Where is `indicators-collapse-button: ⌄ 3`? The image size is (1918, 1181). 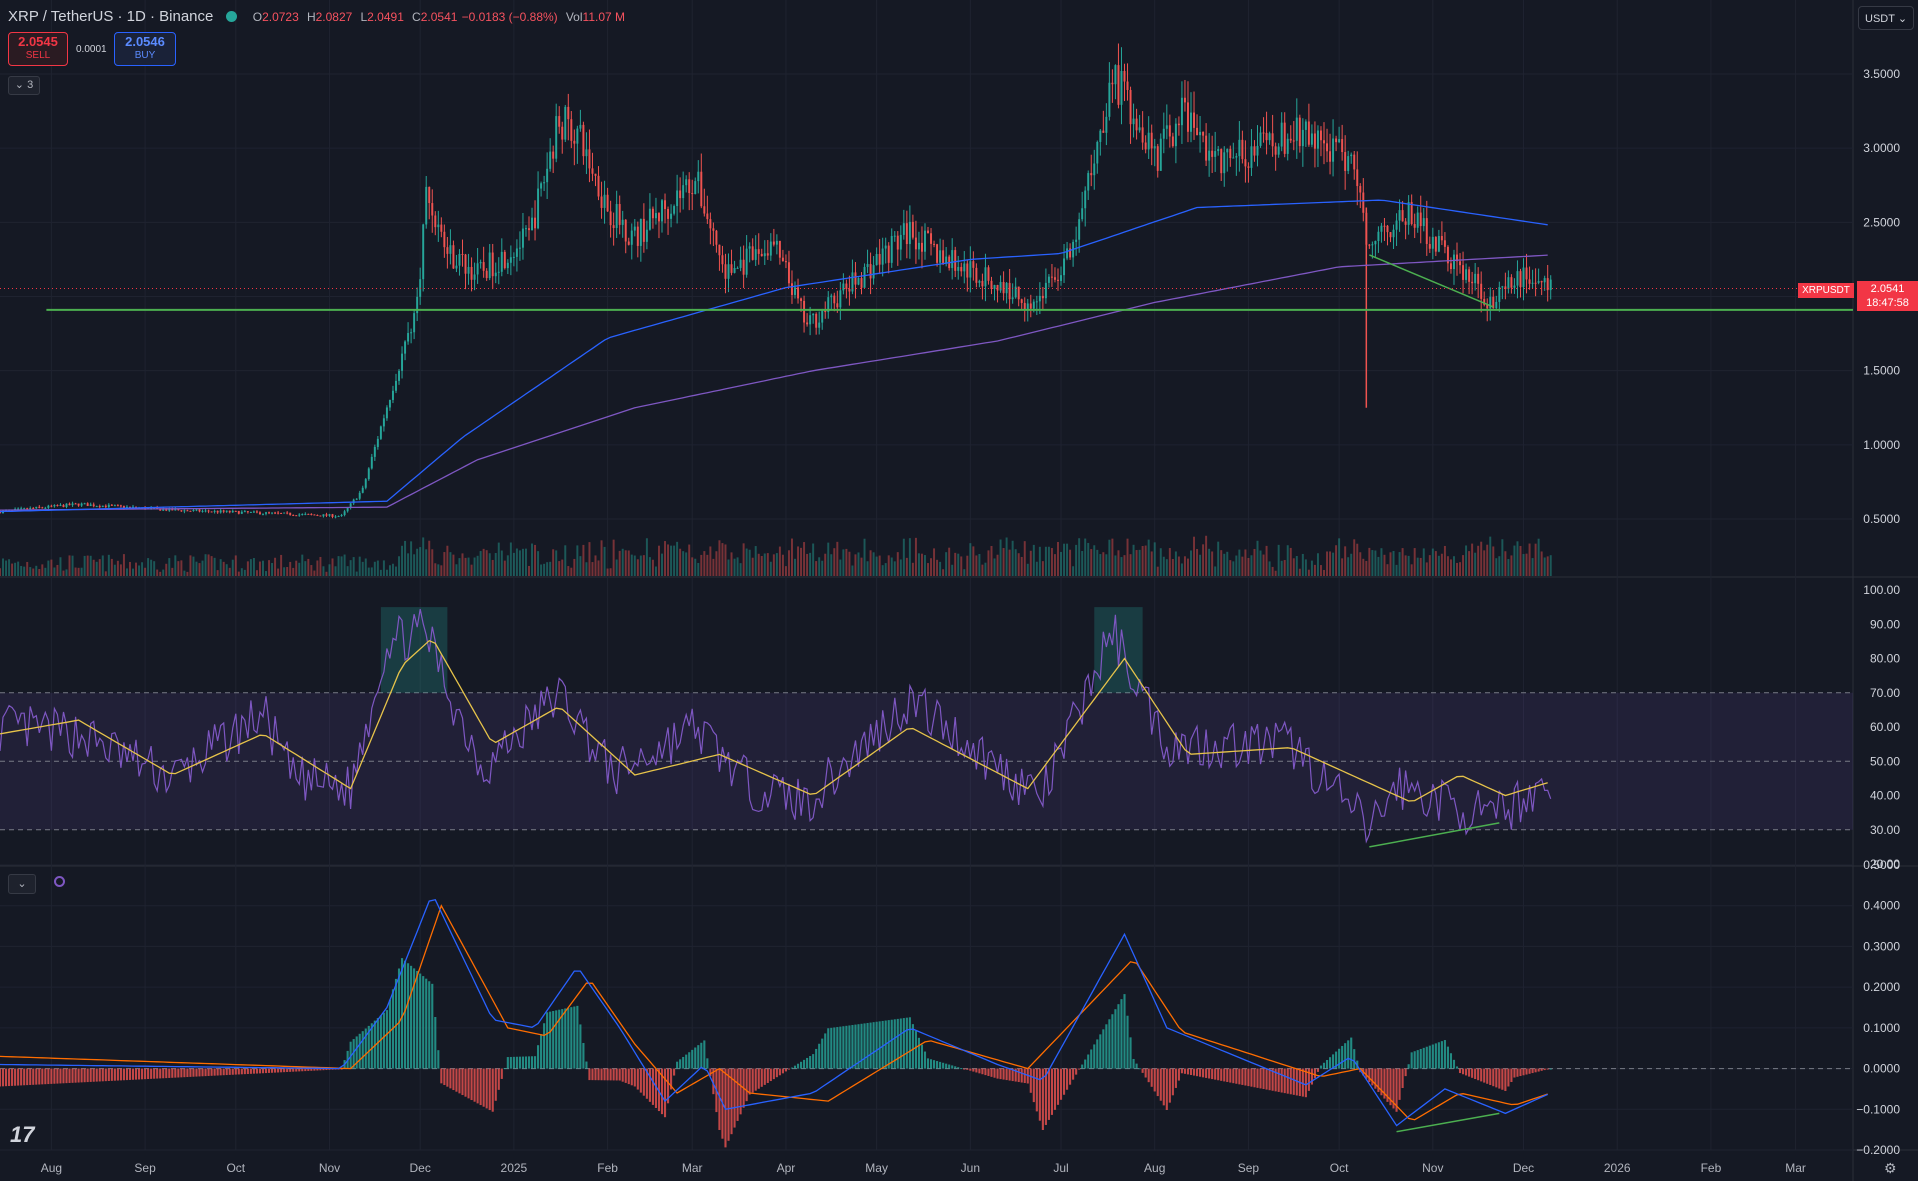 indicators-collapse-button: ⌄ 3 is located at coordinates (24, 85).